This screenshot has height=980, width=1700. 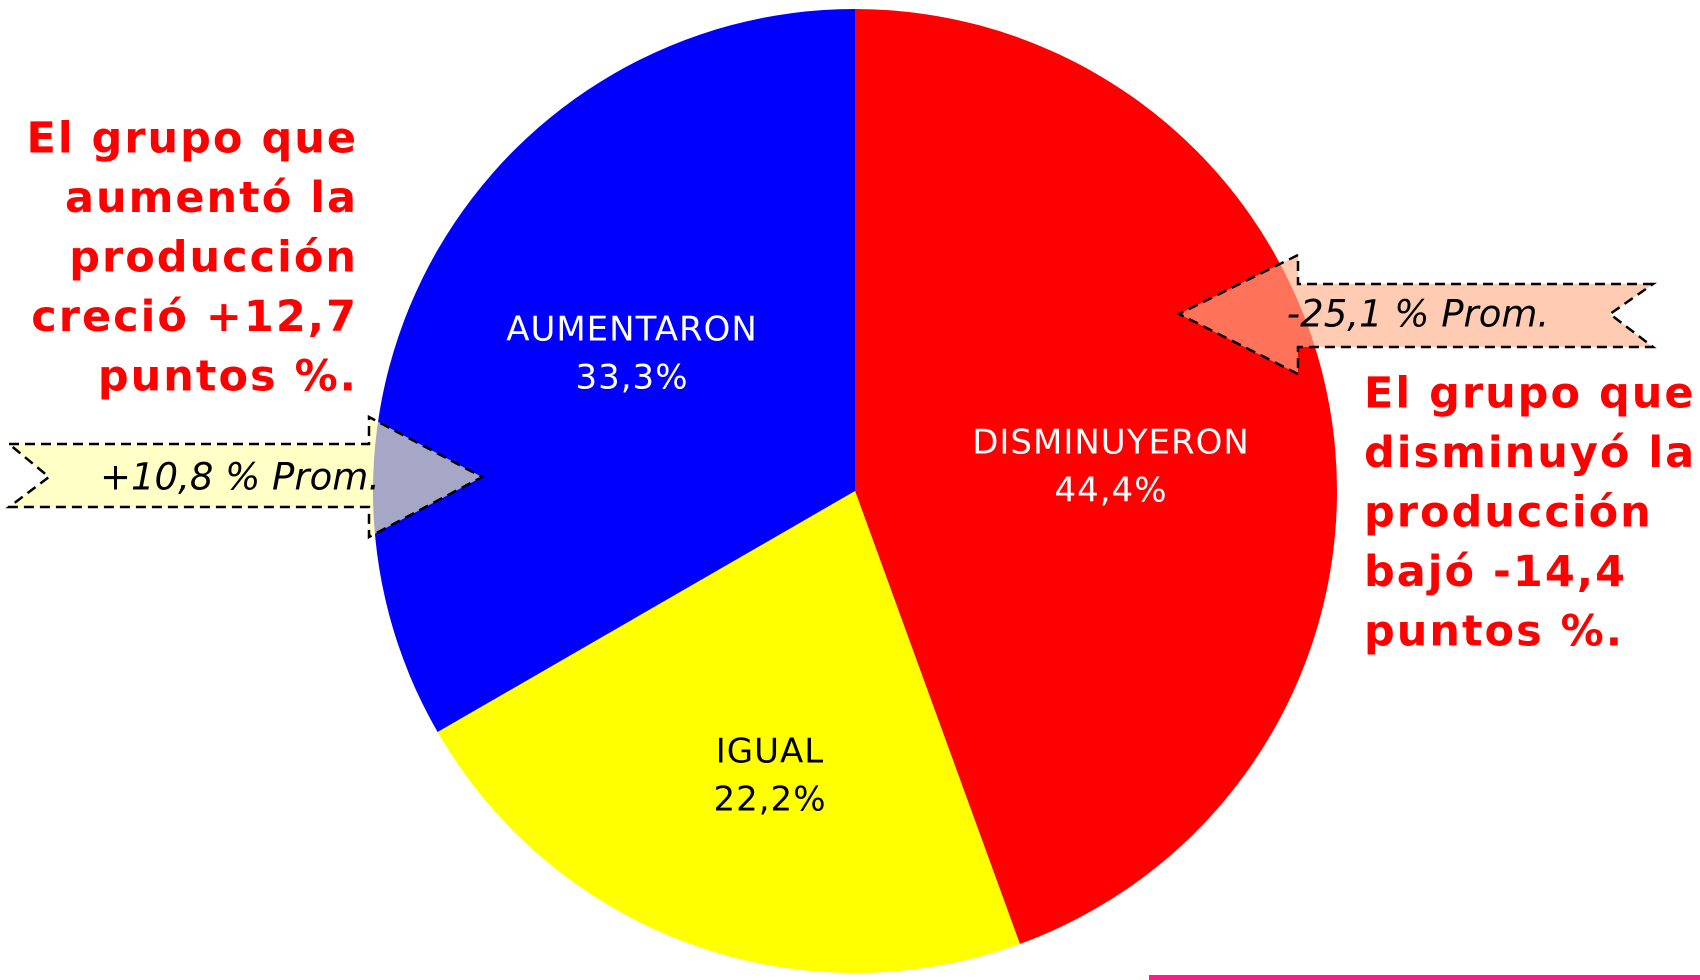 What do you see at coordinates (632, 330) in the screenshot?
I see `slice-label: AUMENTARON` at bounding box center [632, 330].